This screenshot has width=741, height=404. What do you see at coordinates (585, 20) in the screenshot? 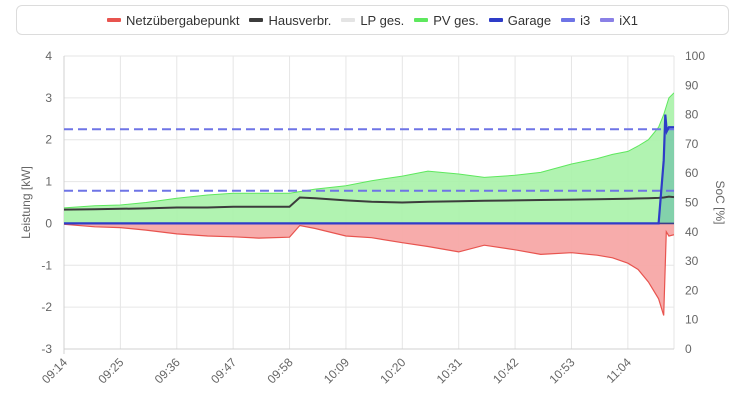
I see `legend-label: i3` at bounding box center [585, 20].